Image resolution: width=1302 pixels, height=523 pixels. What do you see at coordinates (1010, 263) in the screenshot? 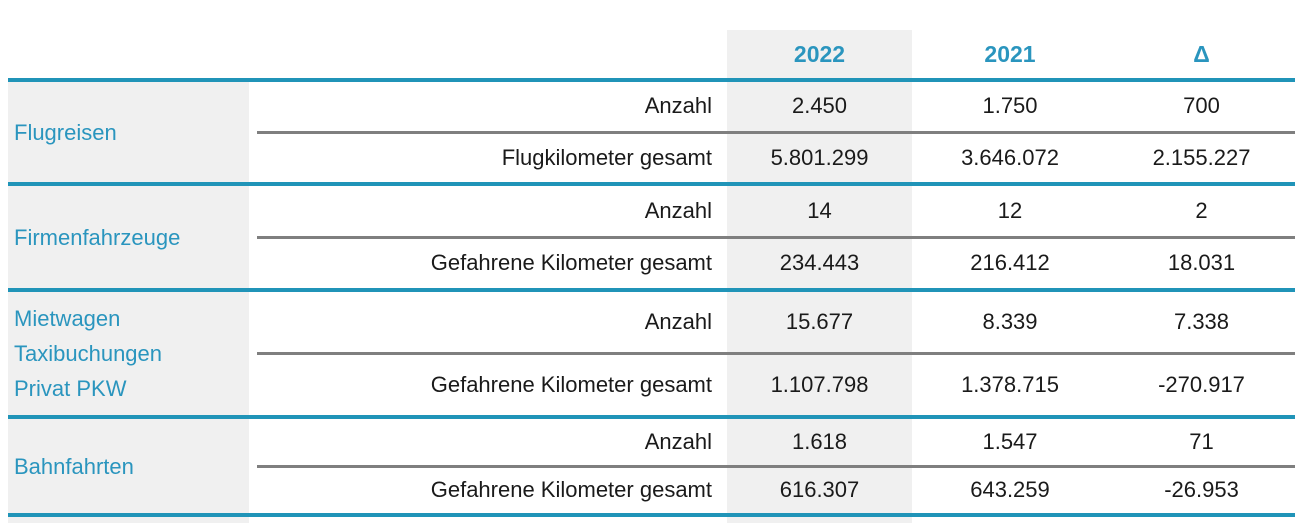
I see `value-2021: 216.412` at bounding box center [1010, 263].